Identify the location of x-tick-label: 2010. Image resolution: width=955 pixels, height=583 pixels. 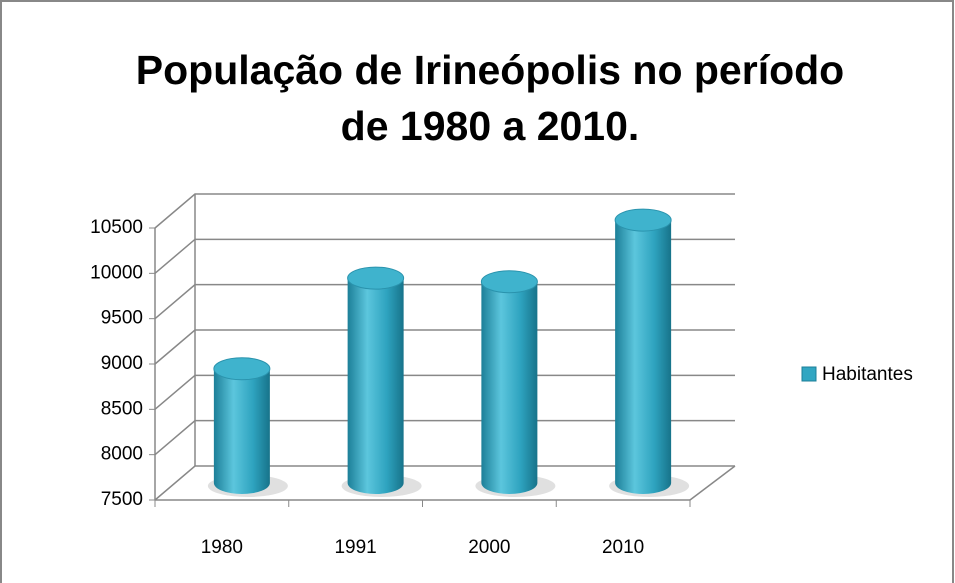
(623, 547).